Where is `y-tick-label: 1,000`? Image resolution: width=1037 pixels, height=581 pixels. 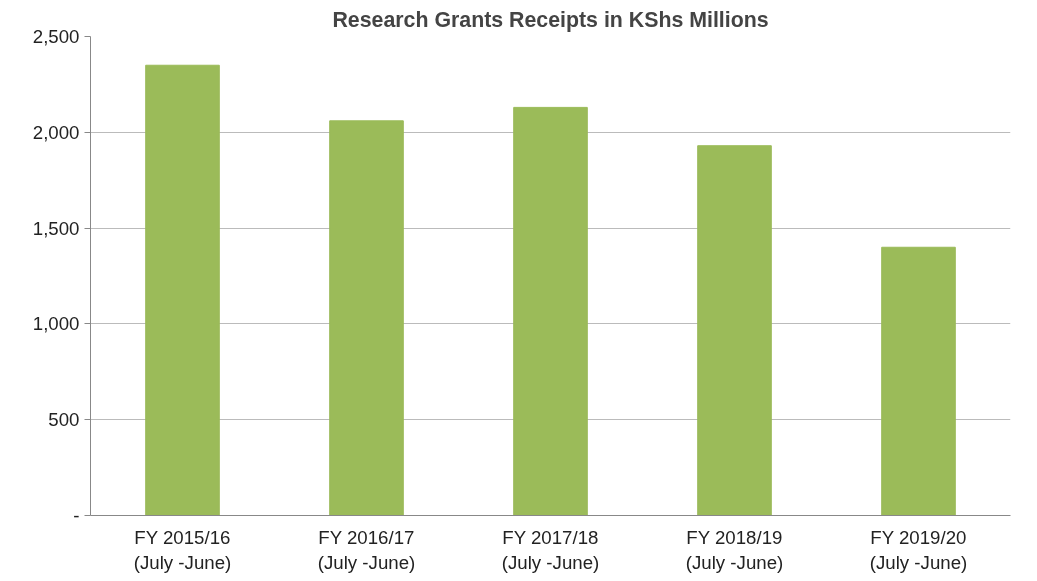
y-tick-label: 1,000 is located at coordinates (56, 324).